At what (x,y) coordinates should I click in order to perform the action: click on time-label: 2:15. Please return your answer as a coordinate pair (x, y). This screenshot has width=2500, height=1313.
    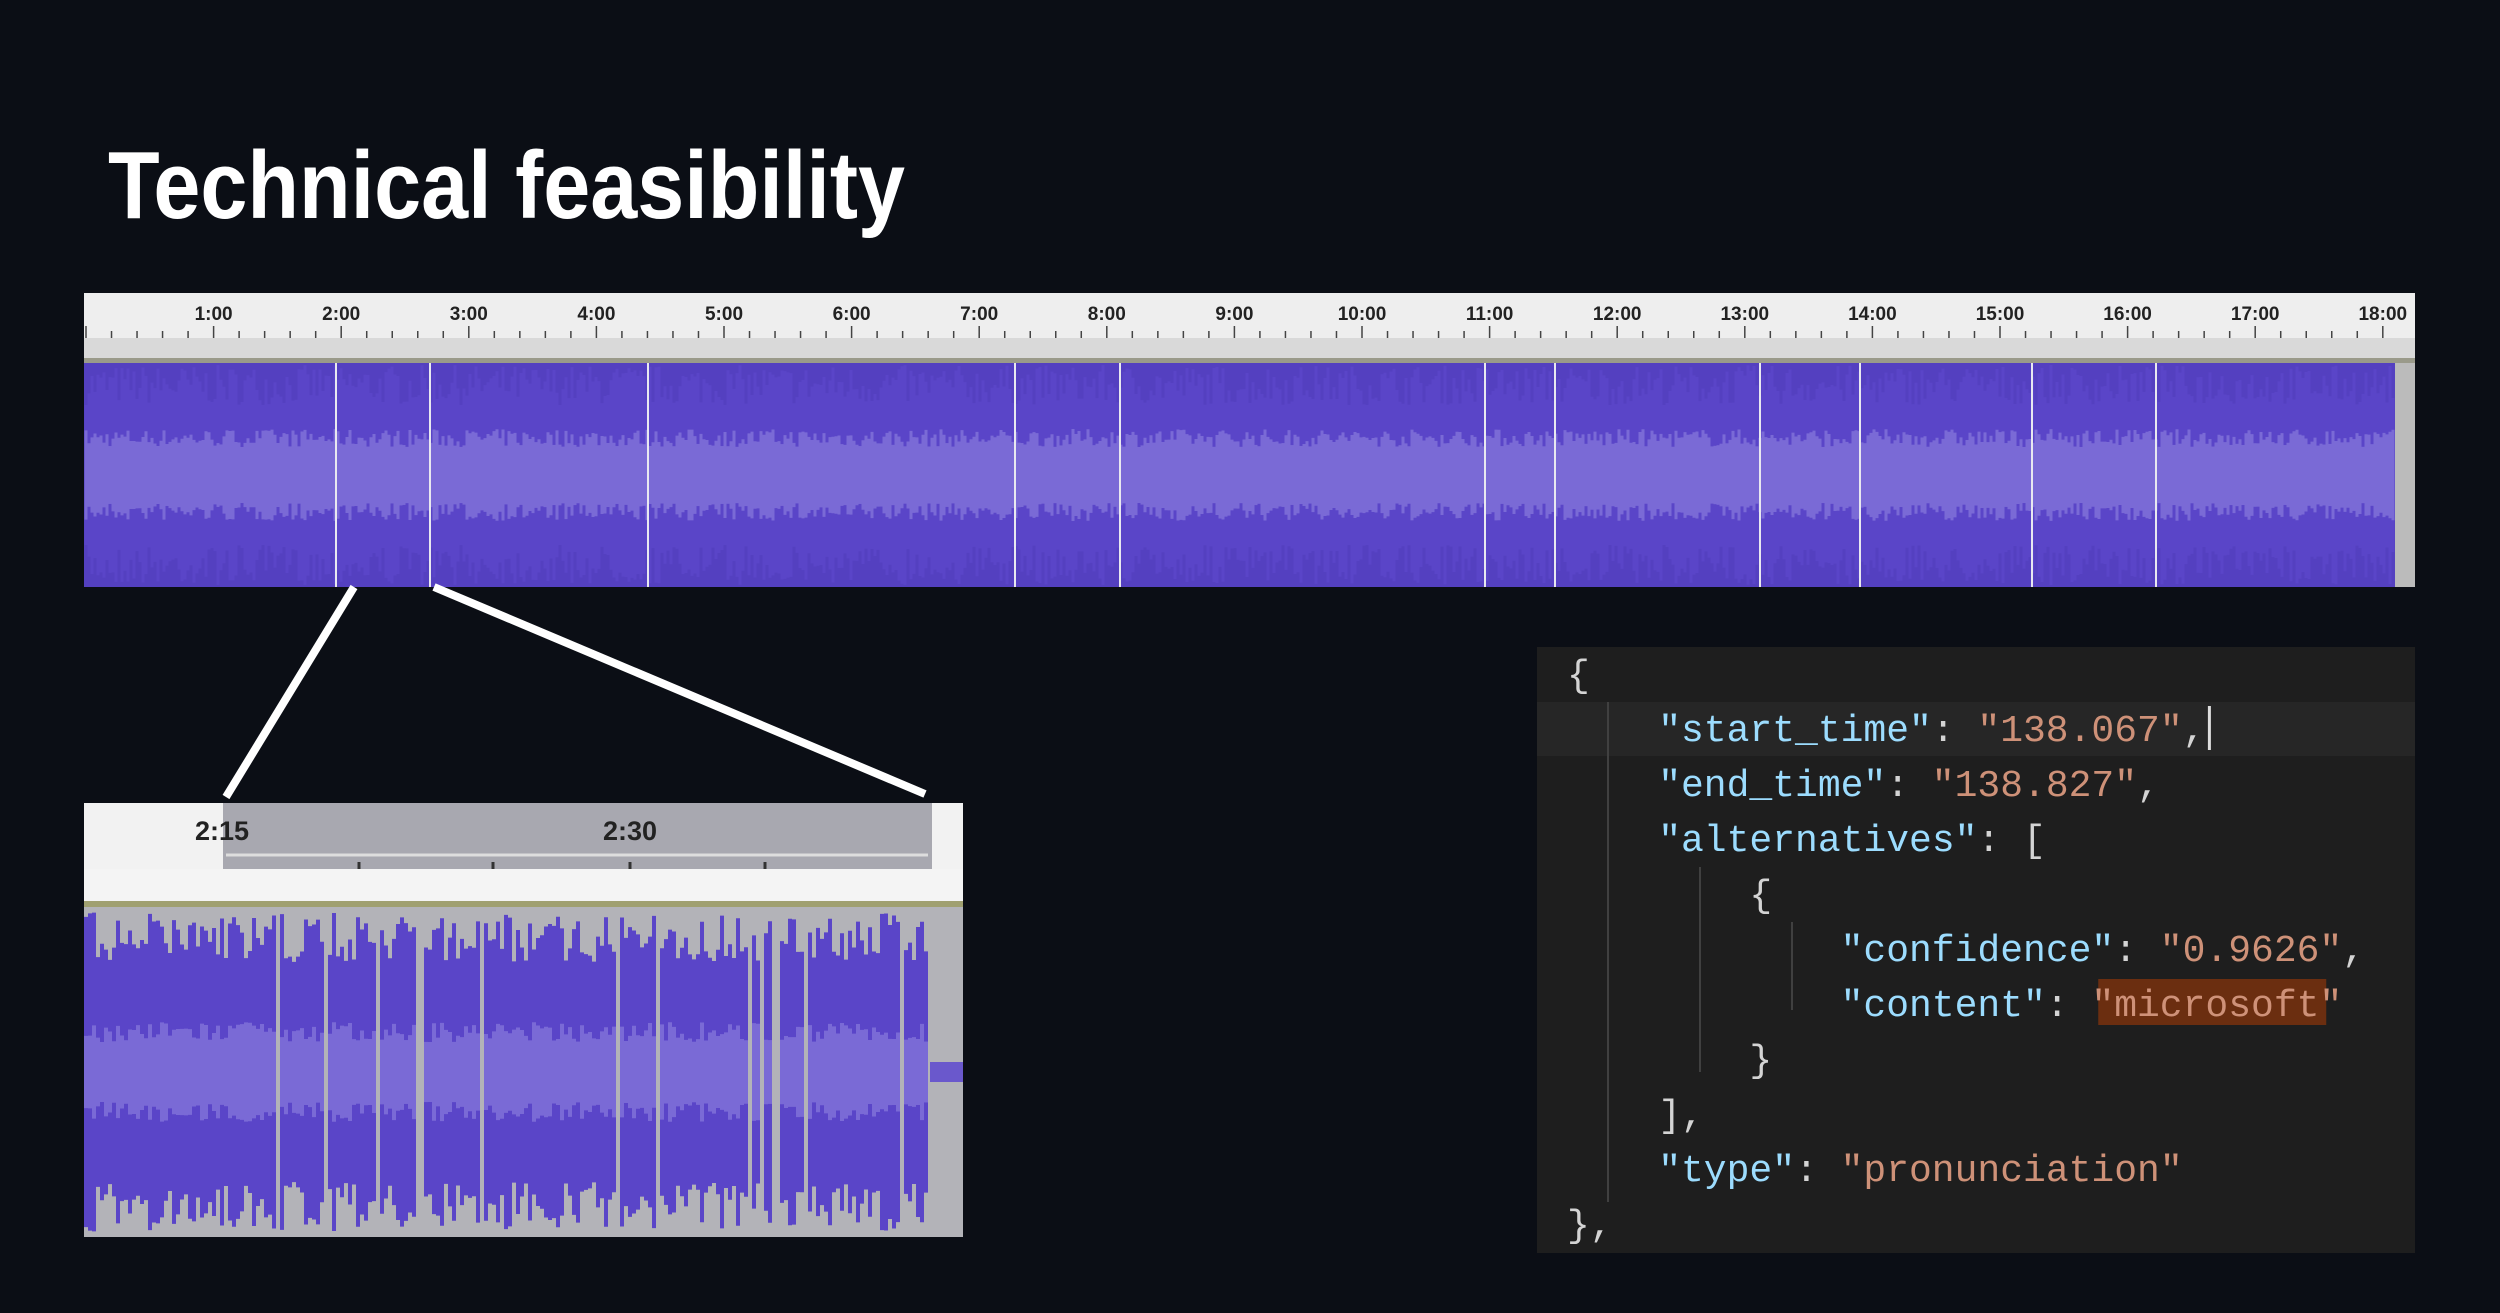
    Looking at the image, I should click on (222, 831).